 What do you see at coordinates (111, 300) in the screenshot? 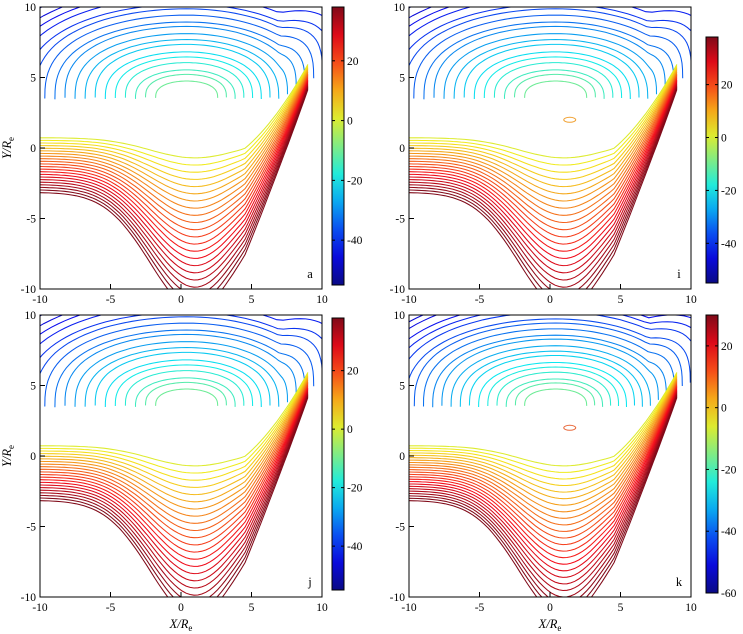
I see `x-tick-label: -5` at bounding box center [111, 300].